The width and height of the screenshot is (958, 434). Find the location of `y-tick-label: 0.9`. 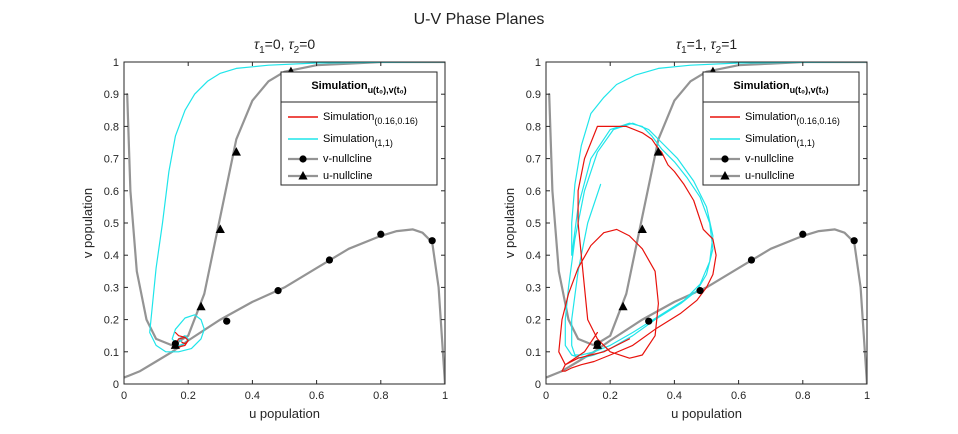

y-tick-label: 0.9 is located at coordinates (533, 95).